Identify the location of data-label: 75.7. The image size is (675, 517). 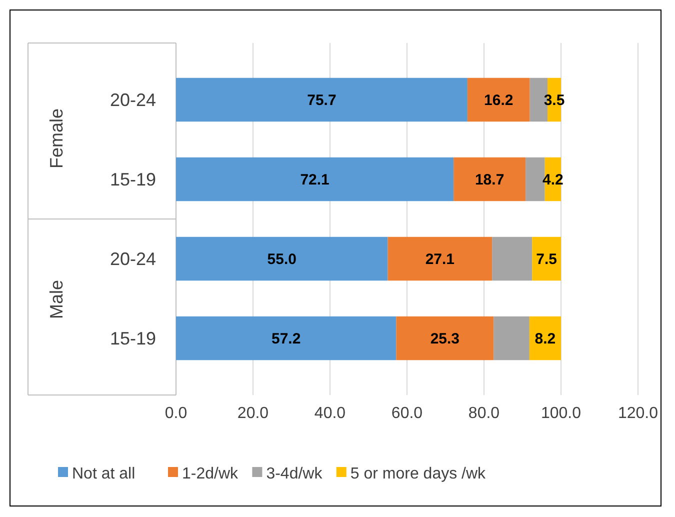
(321, 100).